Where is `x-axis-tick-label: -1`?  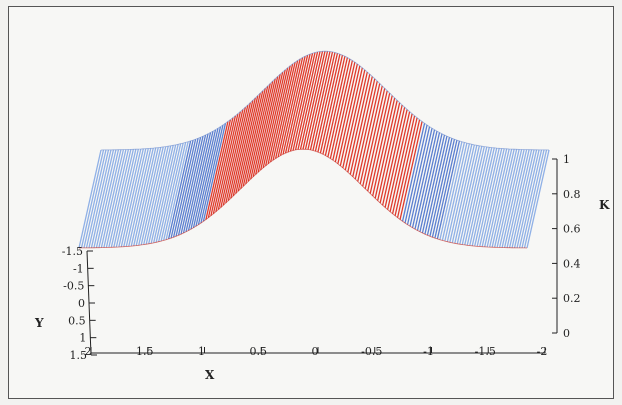
x-axis-tick-label: -1 is located at coordinates (428, 351).